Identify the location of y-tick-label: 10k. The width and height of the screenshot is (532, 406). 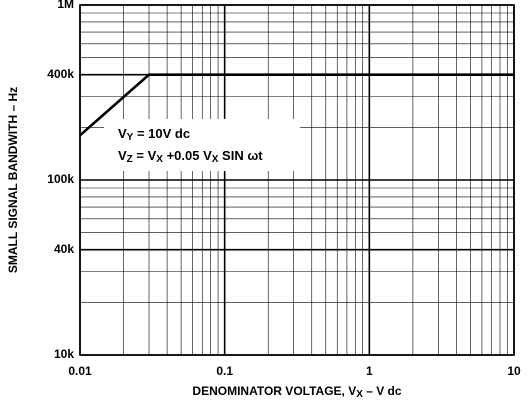
(64, 354).